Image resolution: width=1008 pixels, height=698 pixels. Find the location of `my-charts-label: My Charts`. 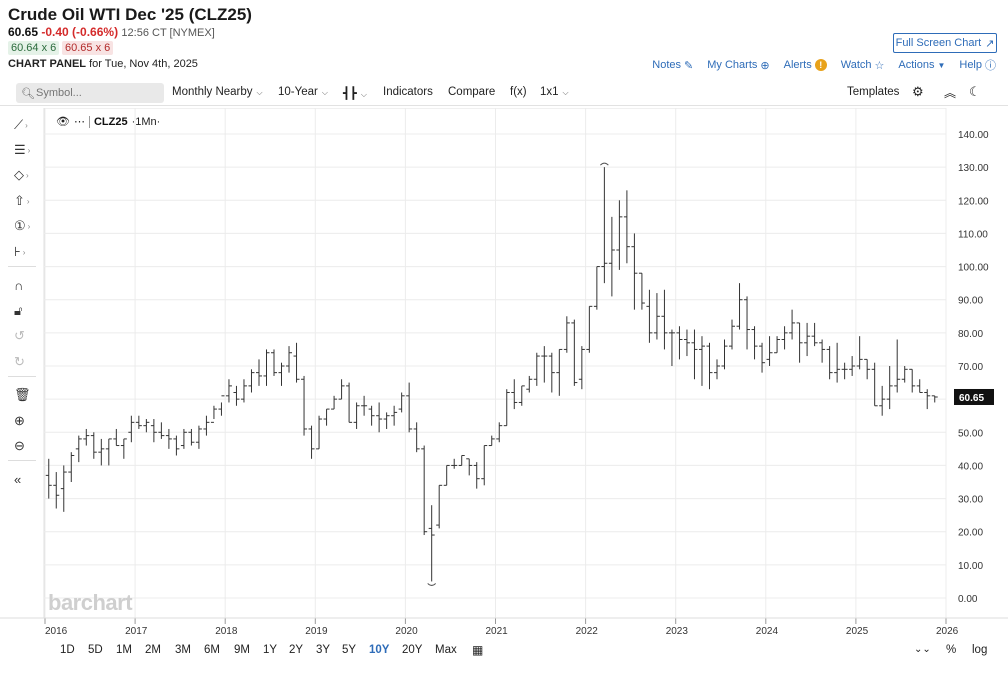

my-charts-label: My Charts is located at coordinates (732, 65).